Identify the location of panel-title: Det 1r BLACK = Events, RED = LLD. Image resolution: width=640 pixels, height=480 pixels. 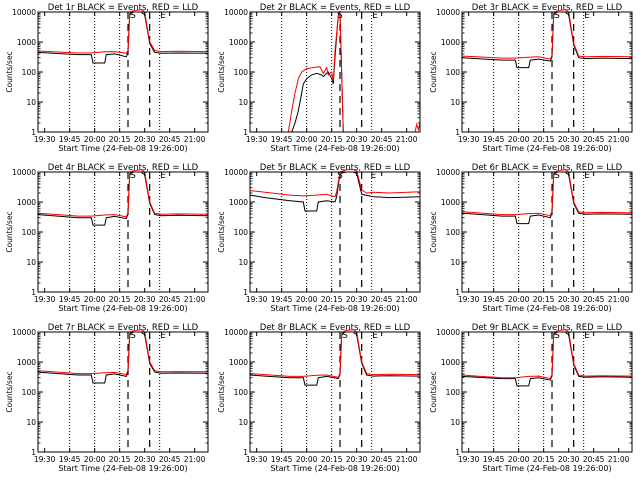
(123, 8).